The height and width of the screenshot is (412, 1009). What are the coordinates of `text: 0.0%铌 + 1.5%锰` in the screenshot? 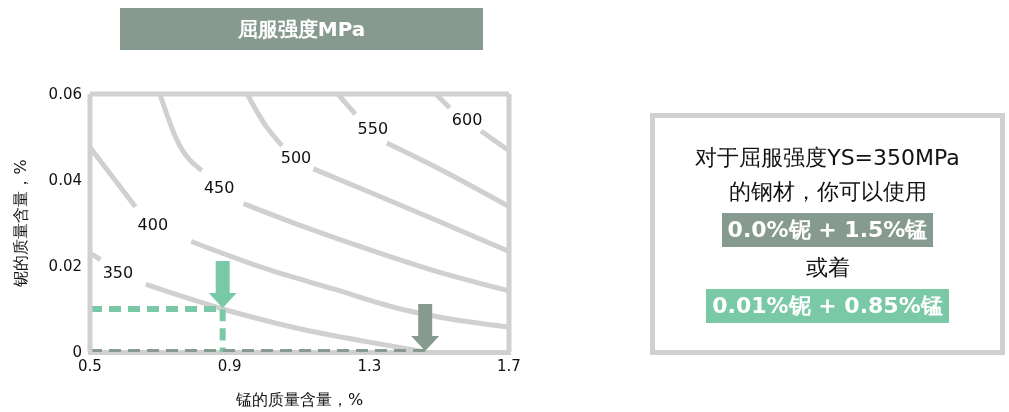 It's located at (827, 230).